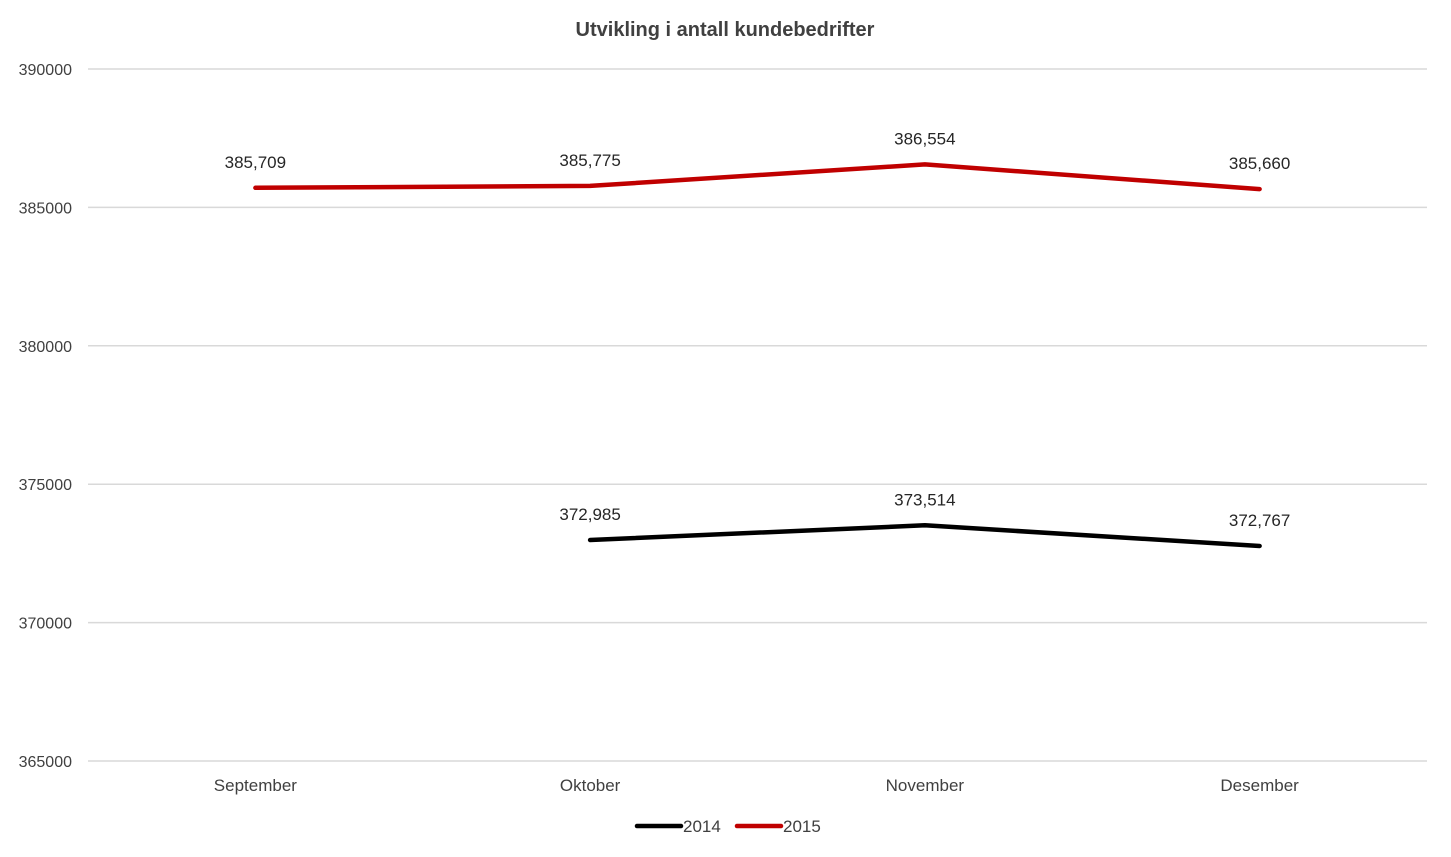 The image size is (1451, 857). I want to click on legend-label: 2014, so click(702, 826).